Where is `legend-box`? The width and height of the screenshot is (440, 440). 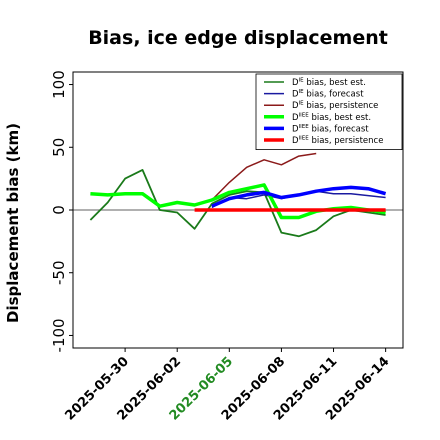 legend-box is located at coordinates (329, 111).